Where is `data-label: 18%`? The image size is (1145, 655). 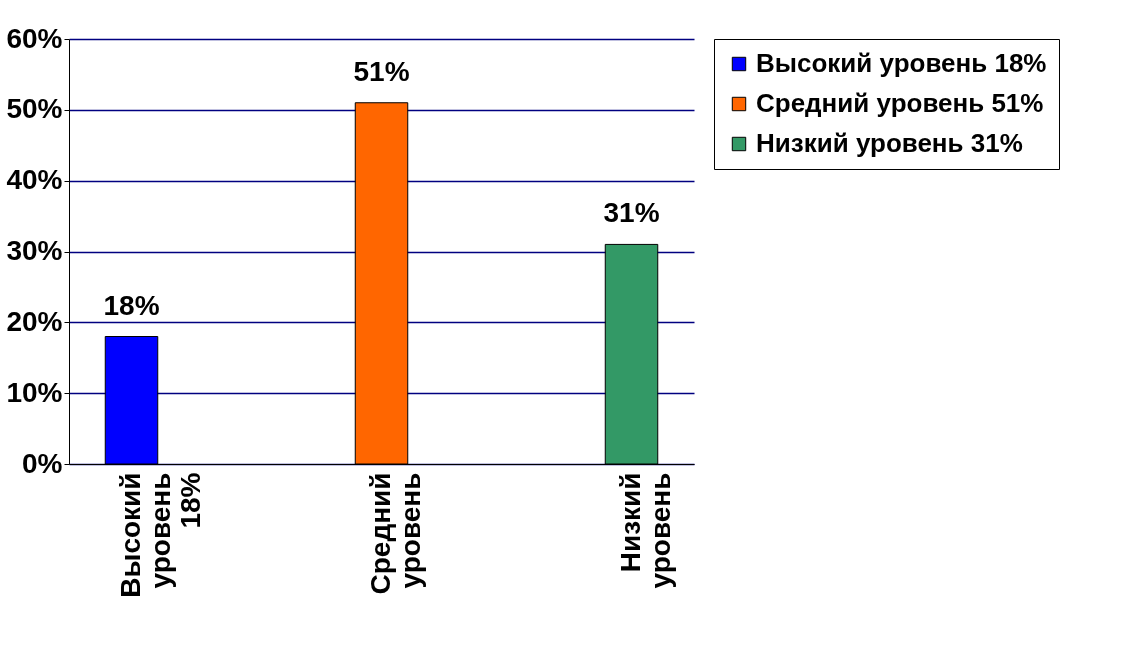
data-label: 18% is located at coordinates (131, 305).